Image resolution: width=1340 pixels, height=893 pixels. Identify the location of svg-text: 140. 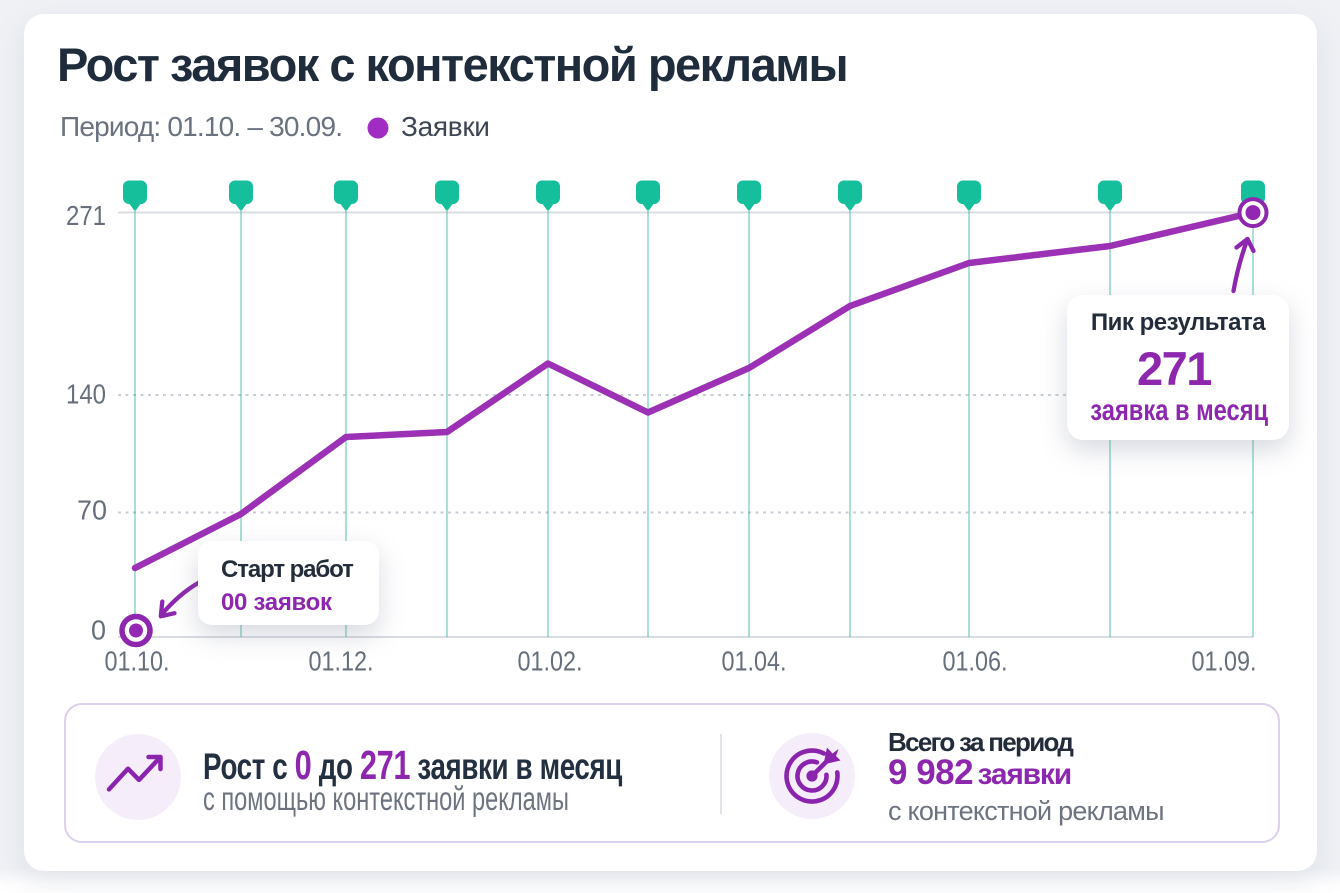
(86, 394).